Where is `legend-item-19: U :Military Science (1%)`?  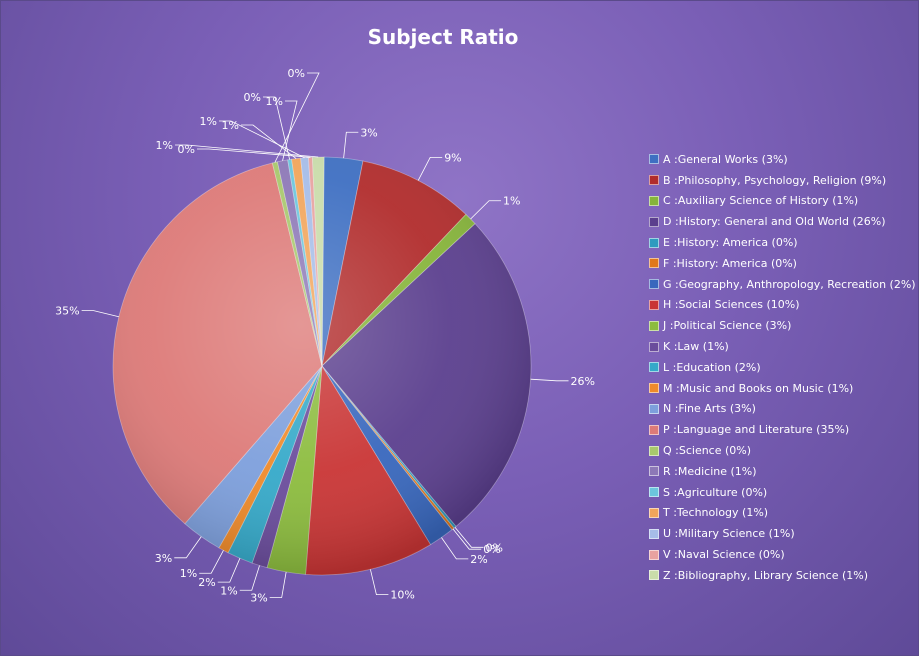
legend-item-19: U :Military Science (1%) is located at coordinates (783, 533).